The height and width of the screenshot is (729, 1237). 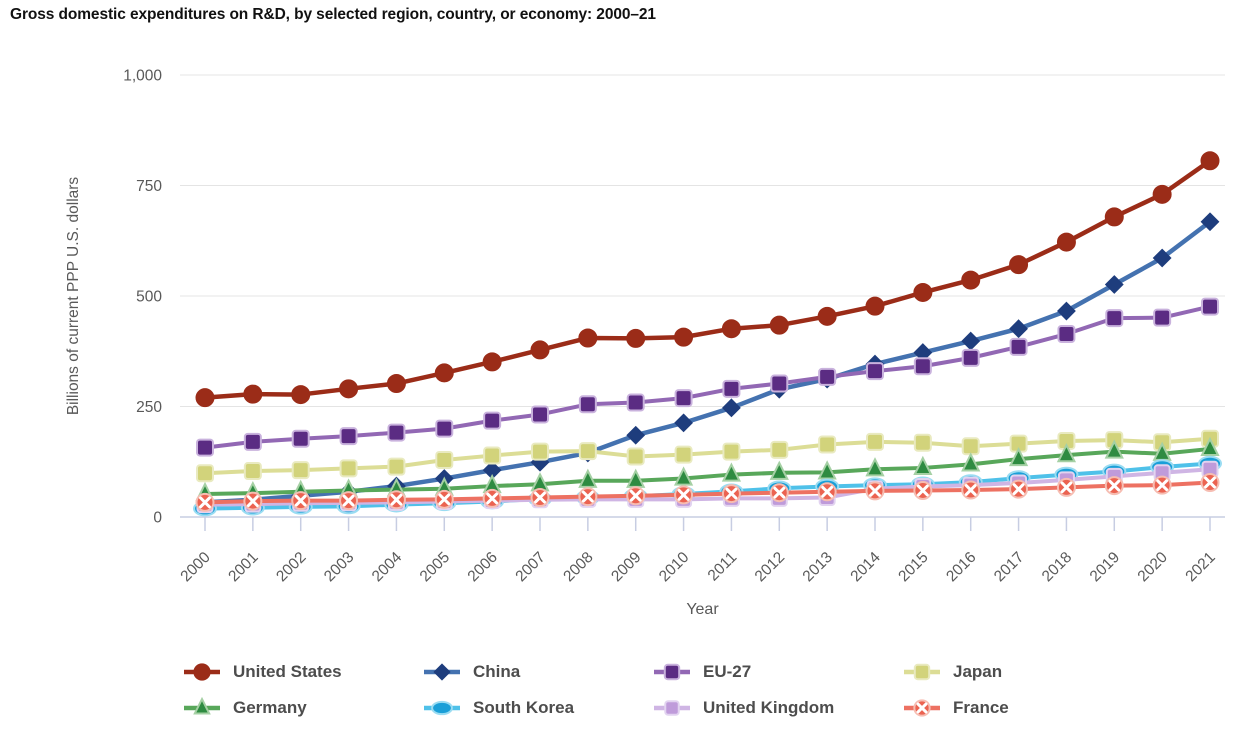 What do you see at coordinates (1114, 284) in the screenshot?
I see `point-china-2019` at bounding box center [1114, 284].